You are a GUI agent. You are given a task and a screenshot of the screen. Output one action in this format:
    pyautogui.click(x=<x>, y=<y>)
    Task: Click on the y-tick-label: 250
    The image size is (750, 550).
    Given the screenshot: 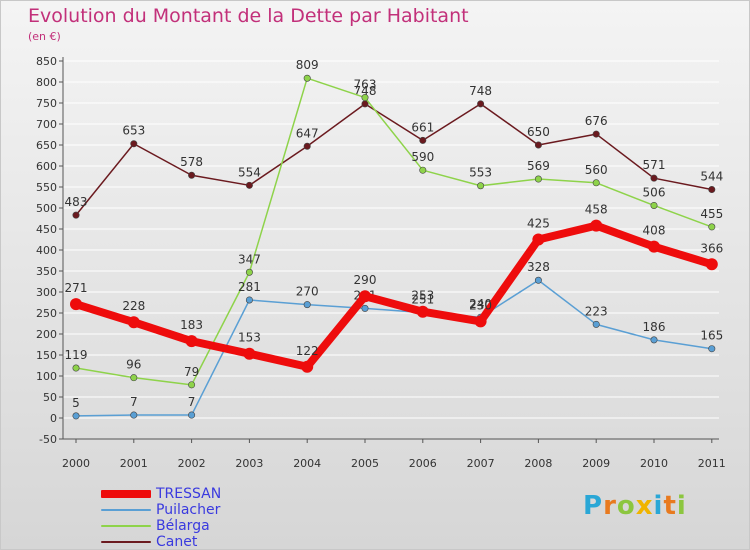 What is the action you would take?
    pyautogui.click(x=46, y=313)
    